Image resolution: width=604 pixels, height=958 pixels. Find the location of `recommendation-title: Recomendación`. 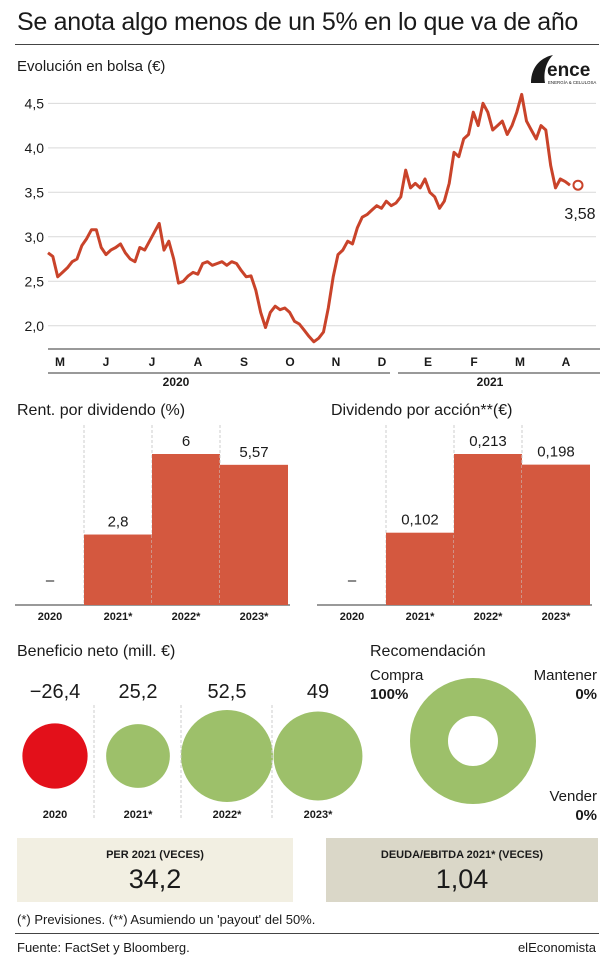

recommendation-title: Recomendación is located at coordinates (428, 651).